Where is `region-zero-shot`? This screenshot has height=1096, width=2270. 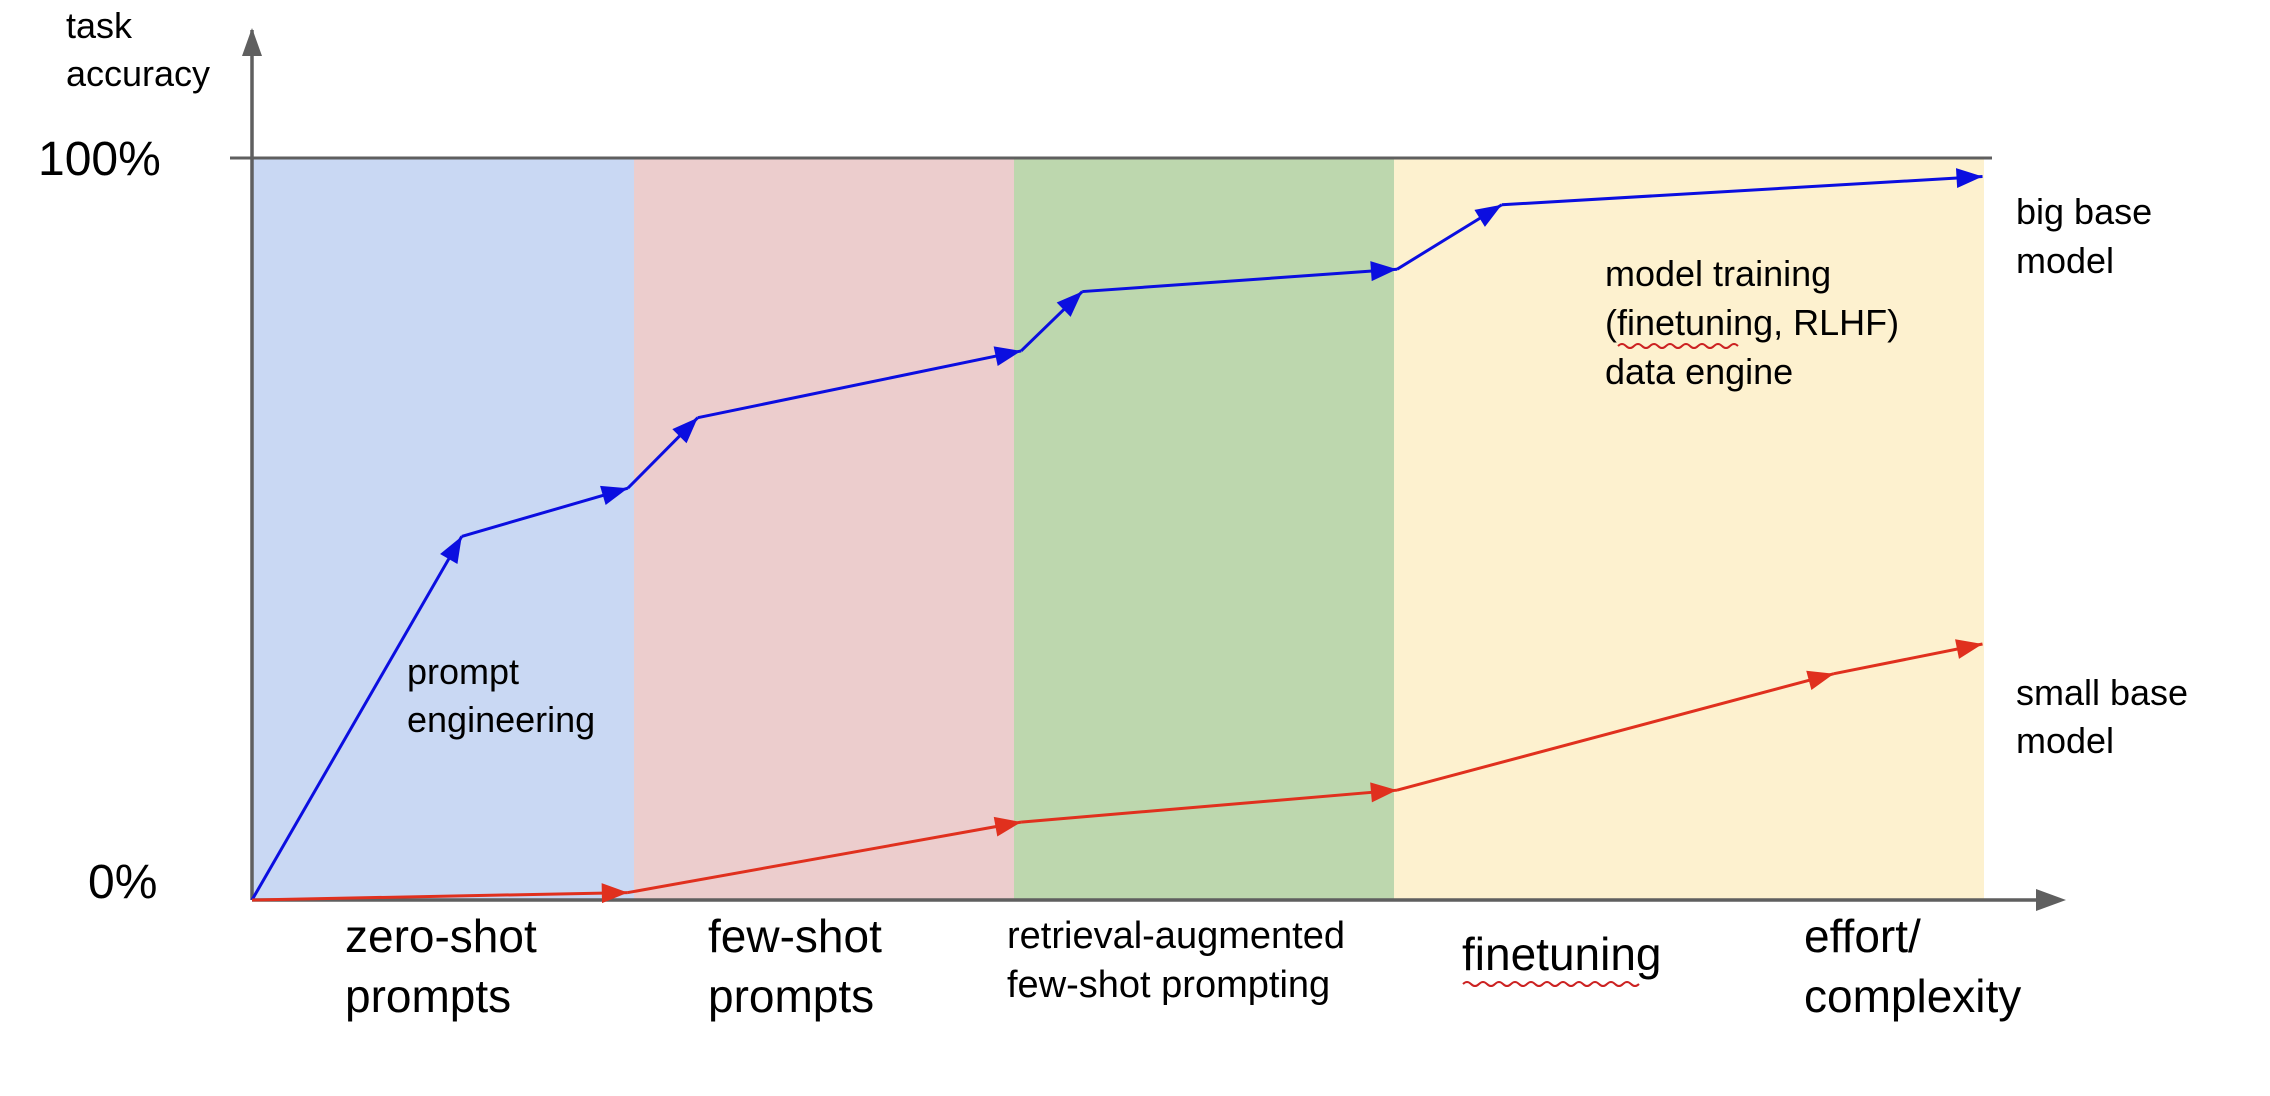
region-zero-shot is located at coordinates (443, 529).